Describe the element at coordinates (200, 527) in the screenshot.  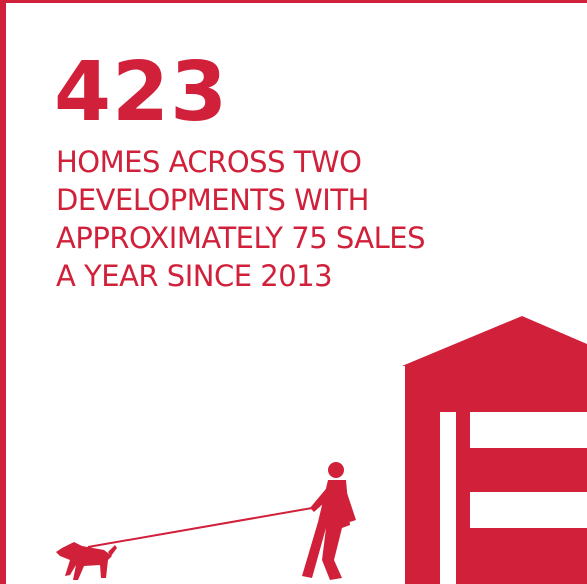
I see `leash` at that location.